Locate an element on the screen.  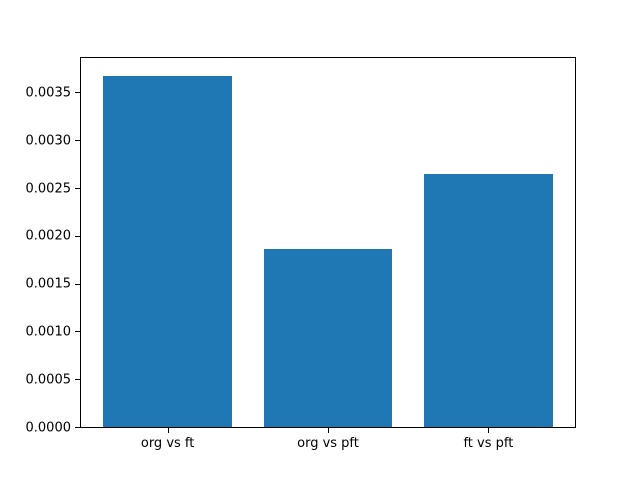
x-tick-label: org vs ft is located at coordinates (167, 443).